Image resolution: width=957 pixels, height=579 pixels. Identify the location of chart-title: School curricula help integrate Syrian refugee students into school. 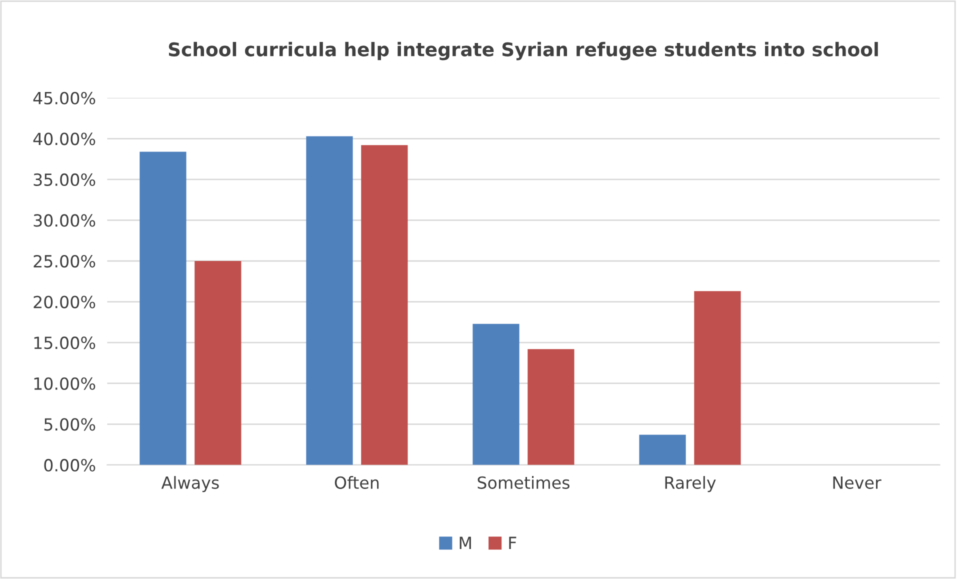
(523, 51).